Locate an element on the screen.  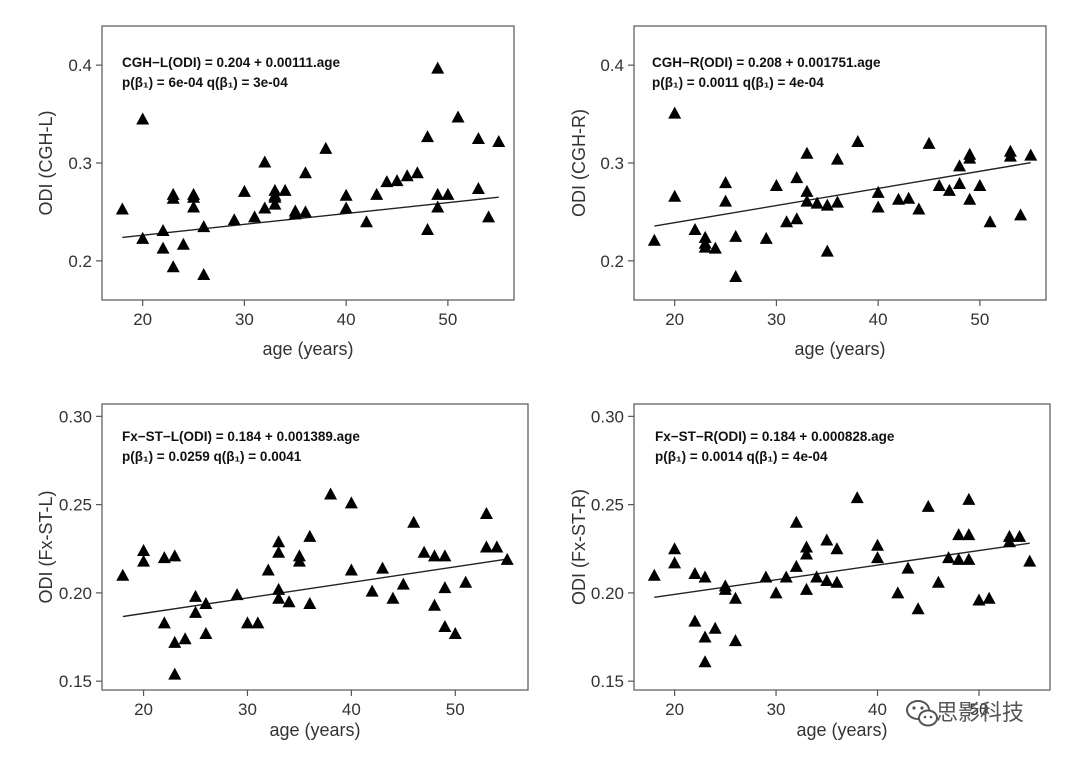
y-axis-label: ODI (Fx-ST-L) is located at coordinates (46, 547).